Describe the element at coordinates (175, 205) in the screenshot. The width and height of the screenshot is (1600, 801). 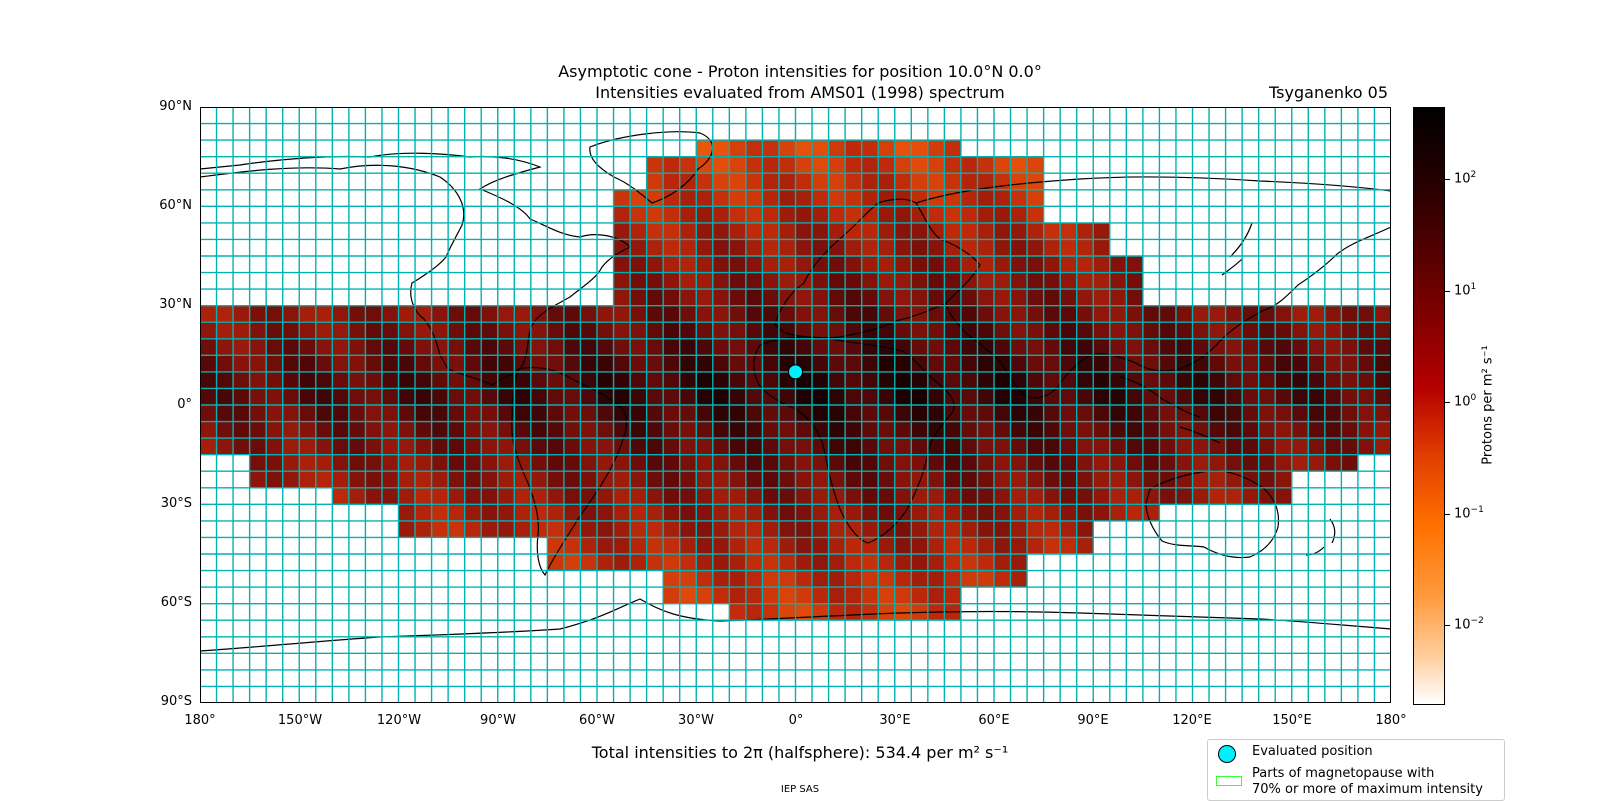
I see `lat-label: 60°N` at that location.